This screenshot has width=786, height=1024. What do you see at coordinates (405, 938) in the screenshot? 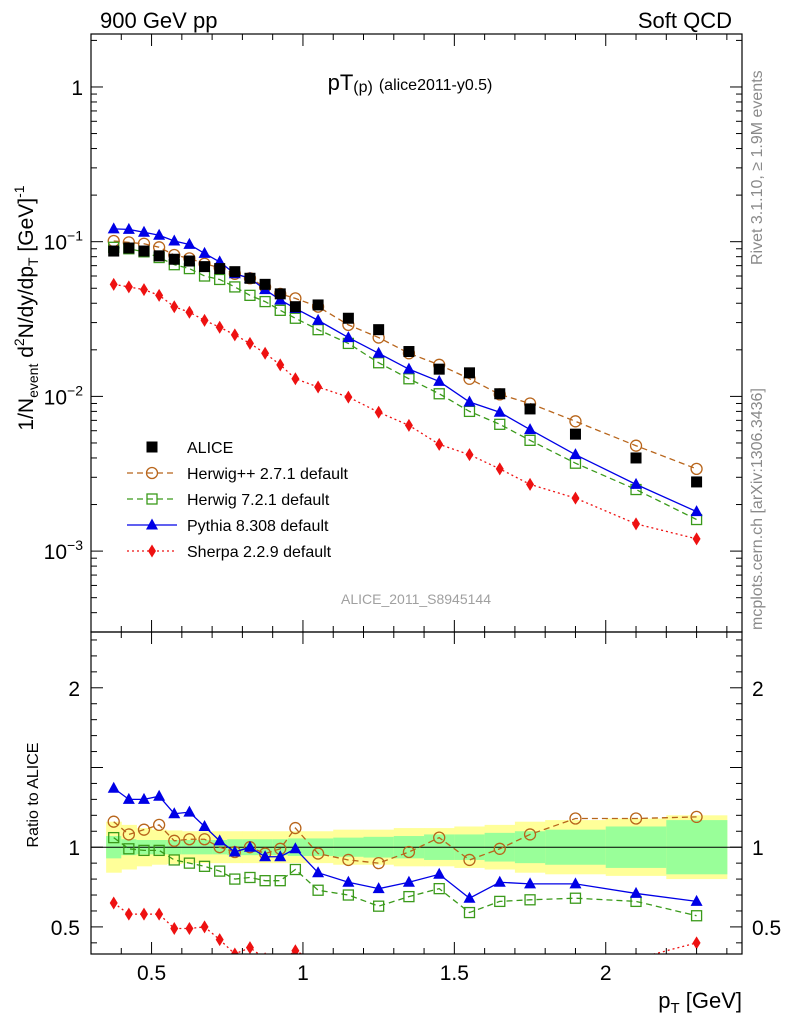
I see `ratio-series-sherpa-2-2-9-default` at bounding box center [405, 938].